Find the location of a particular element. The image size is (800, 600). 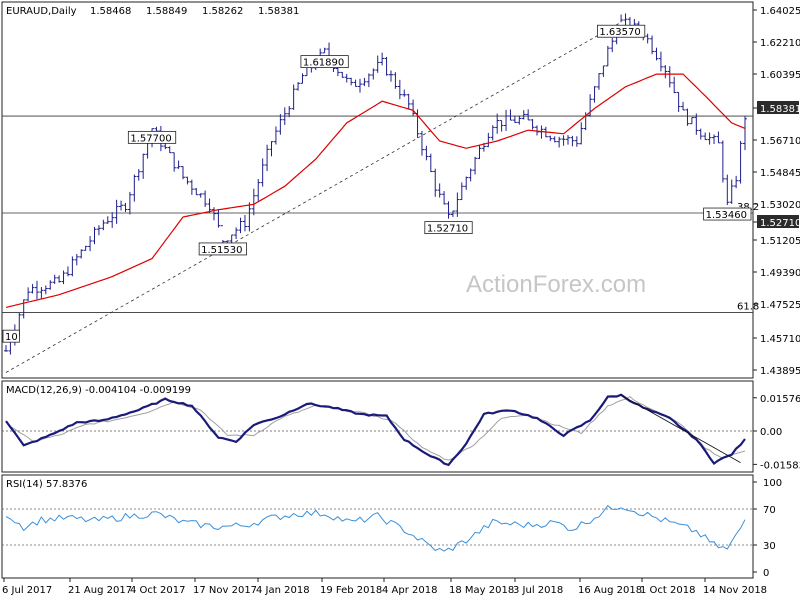

x-tick-label: 17 Nov 2017 is located at coordinates (225, 590).